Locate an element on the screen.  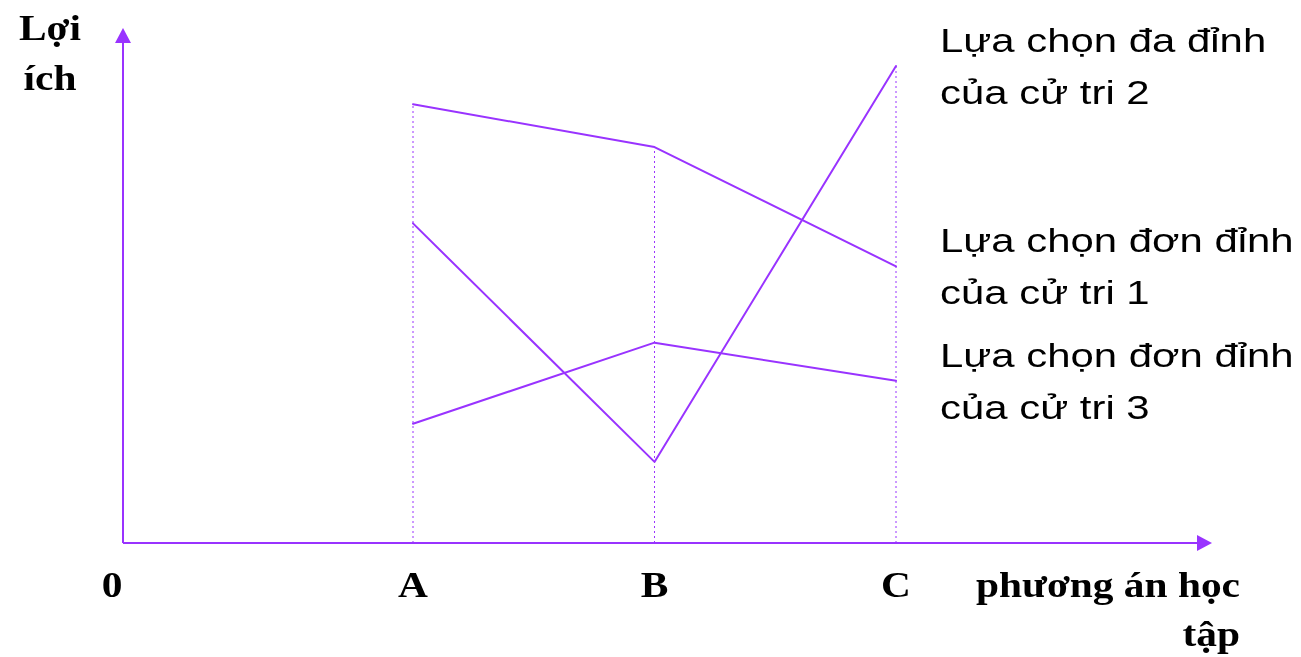
series-label: Lựa chọn đơn đỉnh của cử tri 1 is located at coordinates (1117, 267).